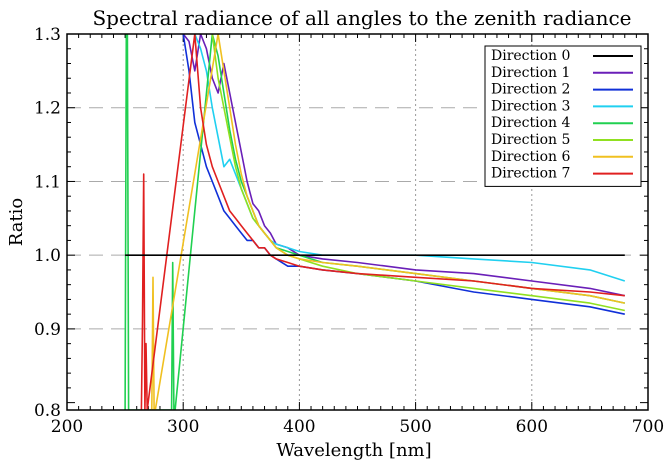 The image size is (664, 463). Describe the element at coordinates (183, 427) in the screenshot. I see `x-tick-label: 300` at that location.